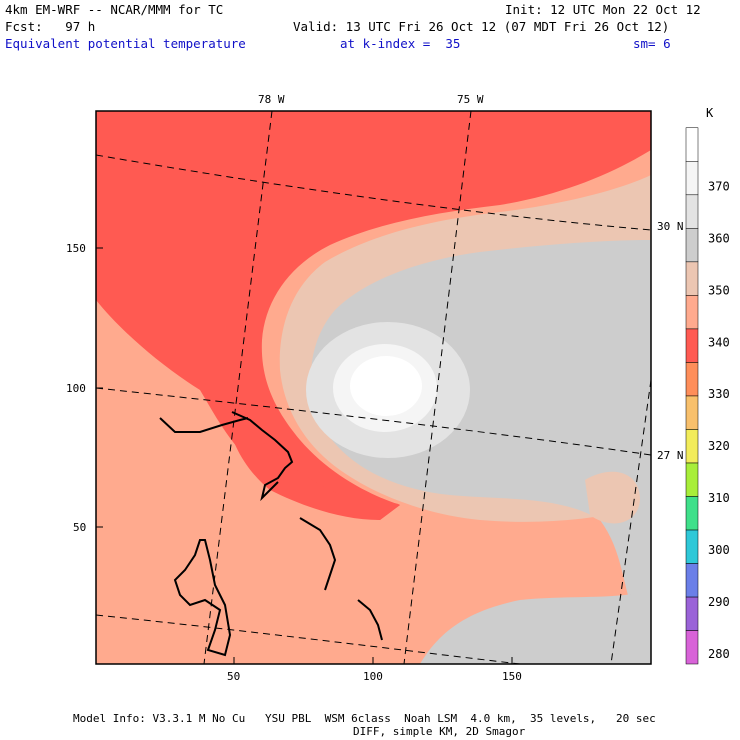 The height and width of the screenshot is (740, 740). I want to click on meridian-75w, so click(437, 387).